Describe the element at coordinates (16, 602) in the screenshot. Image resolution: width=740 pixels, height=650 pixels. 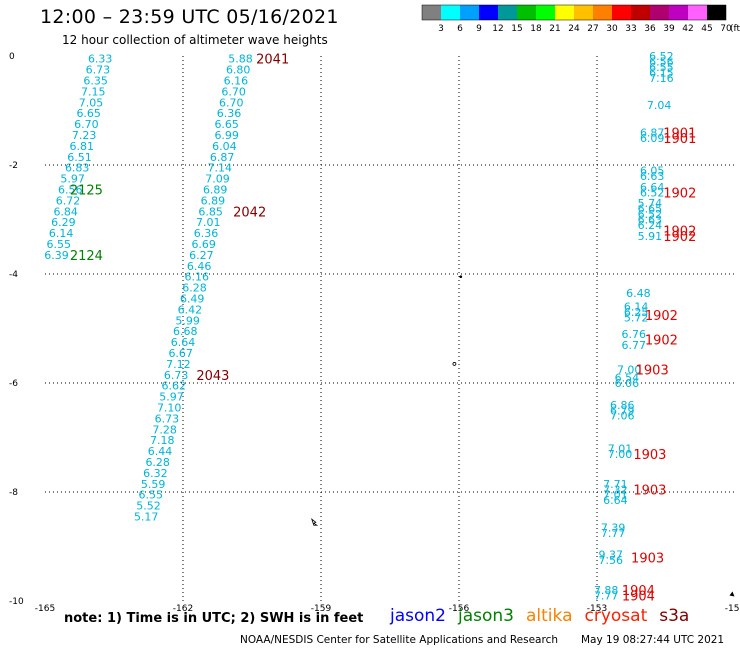
I see `y-tick-label: -10` at that location.